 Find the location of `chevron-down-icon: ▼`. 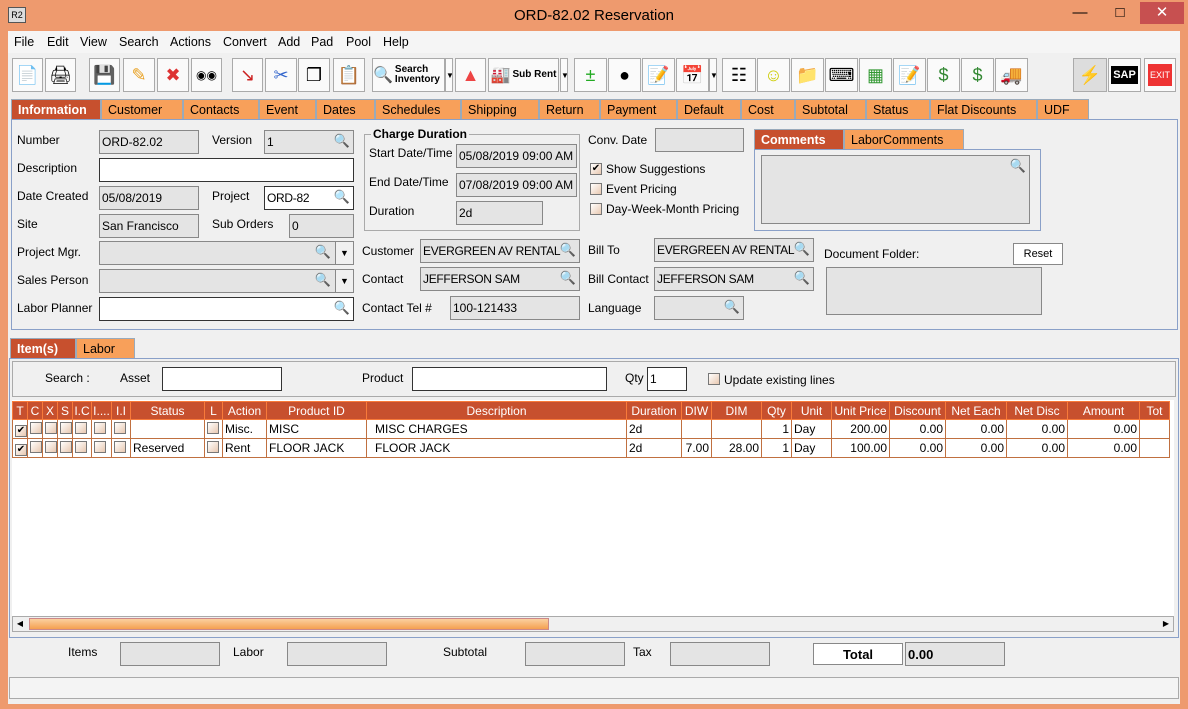

chevron-down-icon: ▼ is located at coordinates (344, 253).